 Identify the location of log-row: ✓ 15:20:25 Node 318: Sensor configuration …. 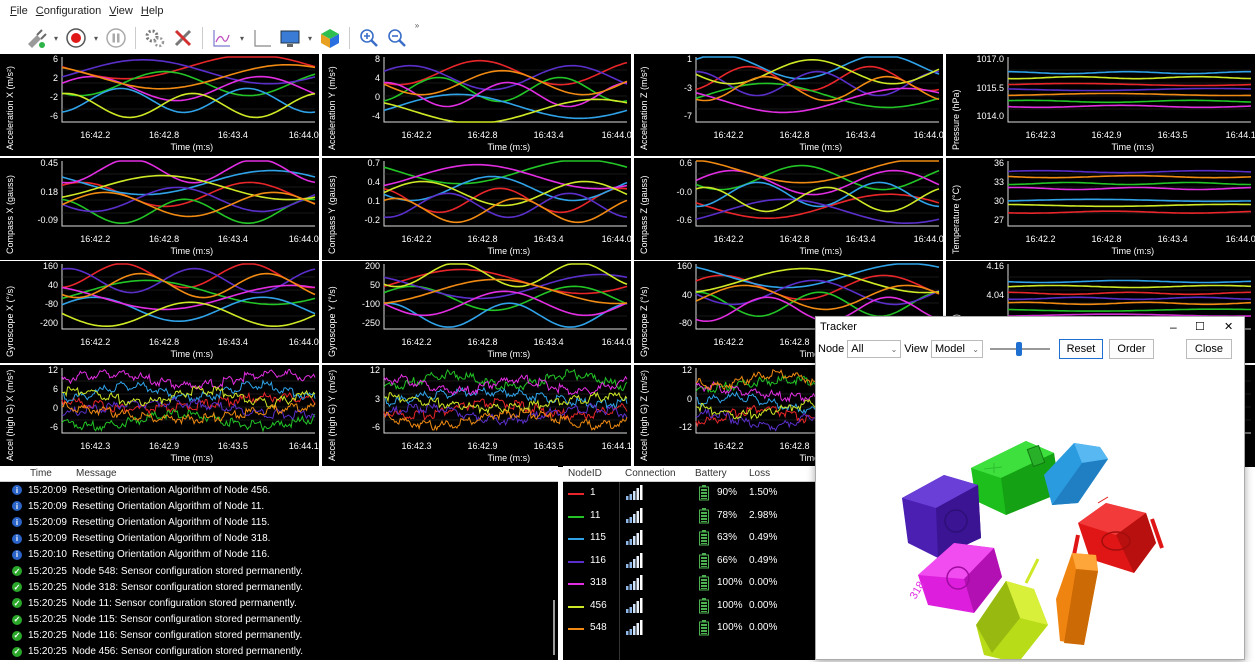
(279, 587).